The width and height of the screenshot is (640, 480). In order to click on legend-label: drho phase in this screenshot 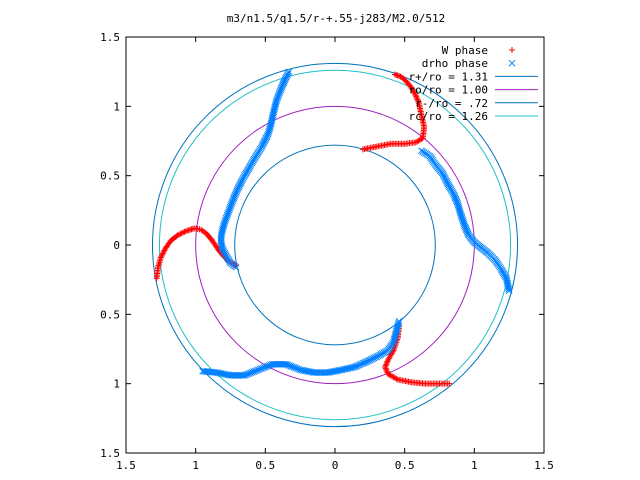, I will do `click(455, 63)`.